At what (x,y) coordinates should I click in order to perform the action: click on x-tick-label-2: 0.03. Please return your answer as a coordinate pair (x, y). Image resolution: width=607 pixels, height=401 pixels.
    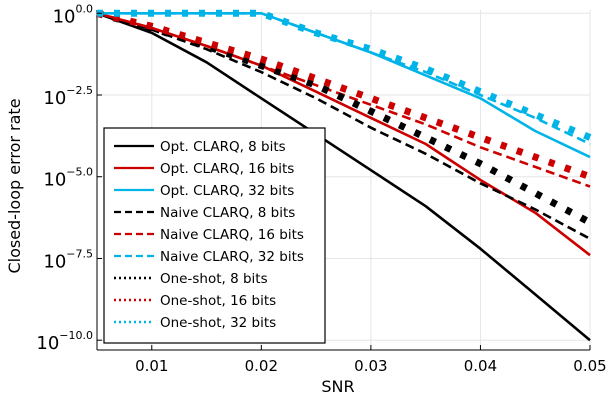
    Looking at the image, I should click on (370, 366).